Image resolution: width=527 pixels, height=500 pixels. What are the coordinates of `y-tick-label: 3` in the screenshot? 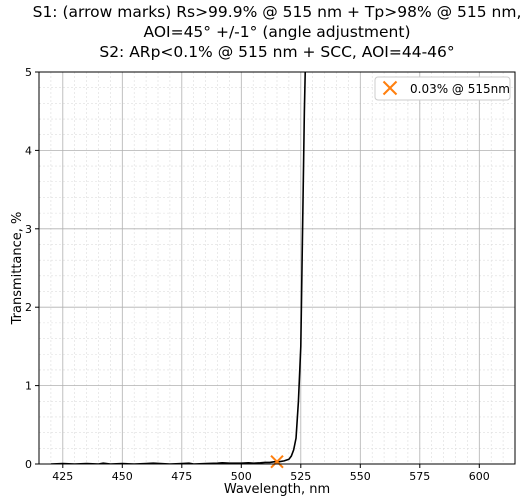 It's located at (28, 229).